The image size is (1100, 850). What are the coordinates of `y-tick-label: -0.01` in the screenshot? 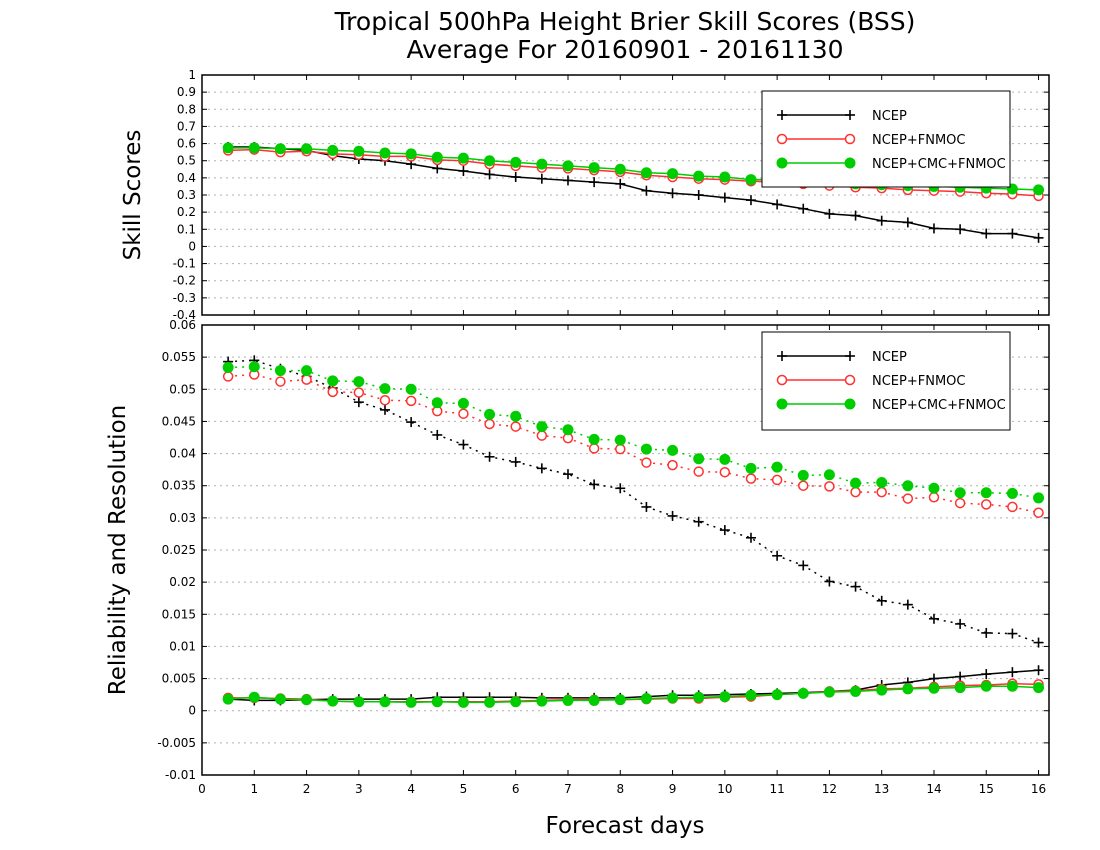 It's located at (180, 775).